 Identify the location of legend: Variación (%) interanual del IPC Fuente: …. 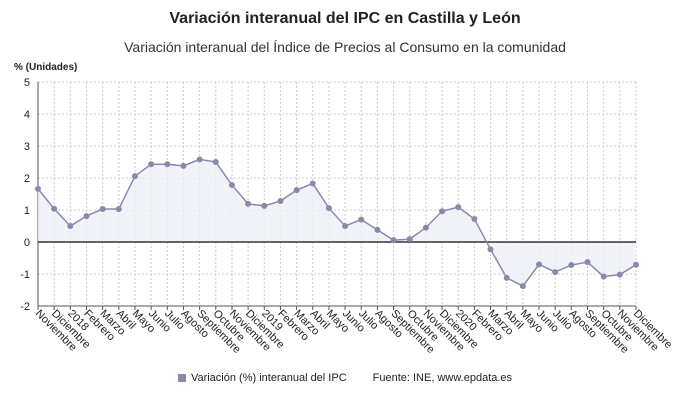
(345, 378).